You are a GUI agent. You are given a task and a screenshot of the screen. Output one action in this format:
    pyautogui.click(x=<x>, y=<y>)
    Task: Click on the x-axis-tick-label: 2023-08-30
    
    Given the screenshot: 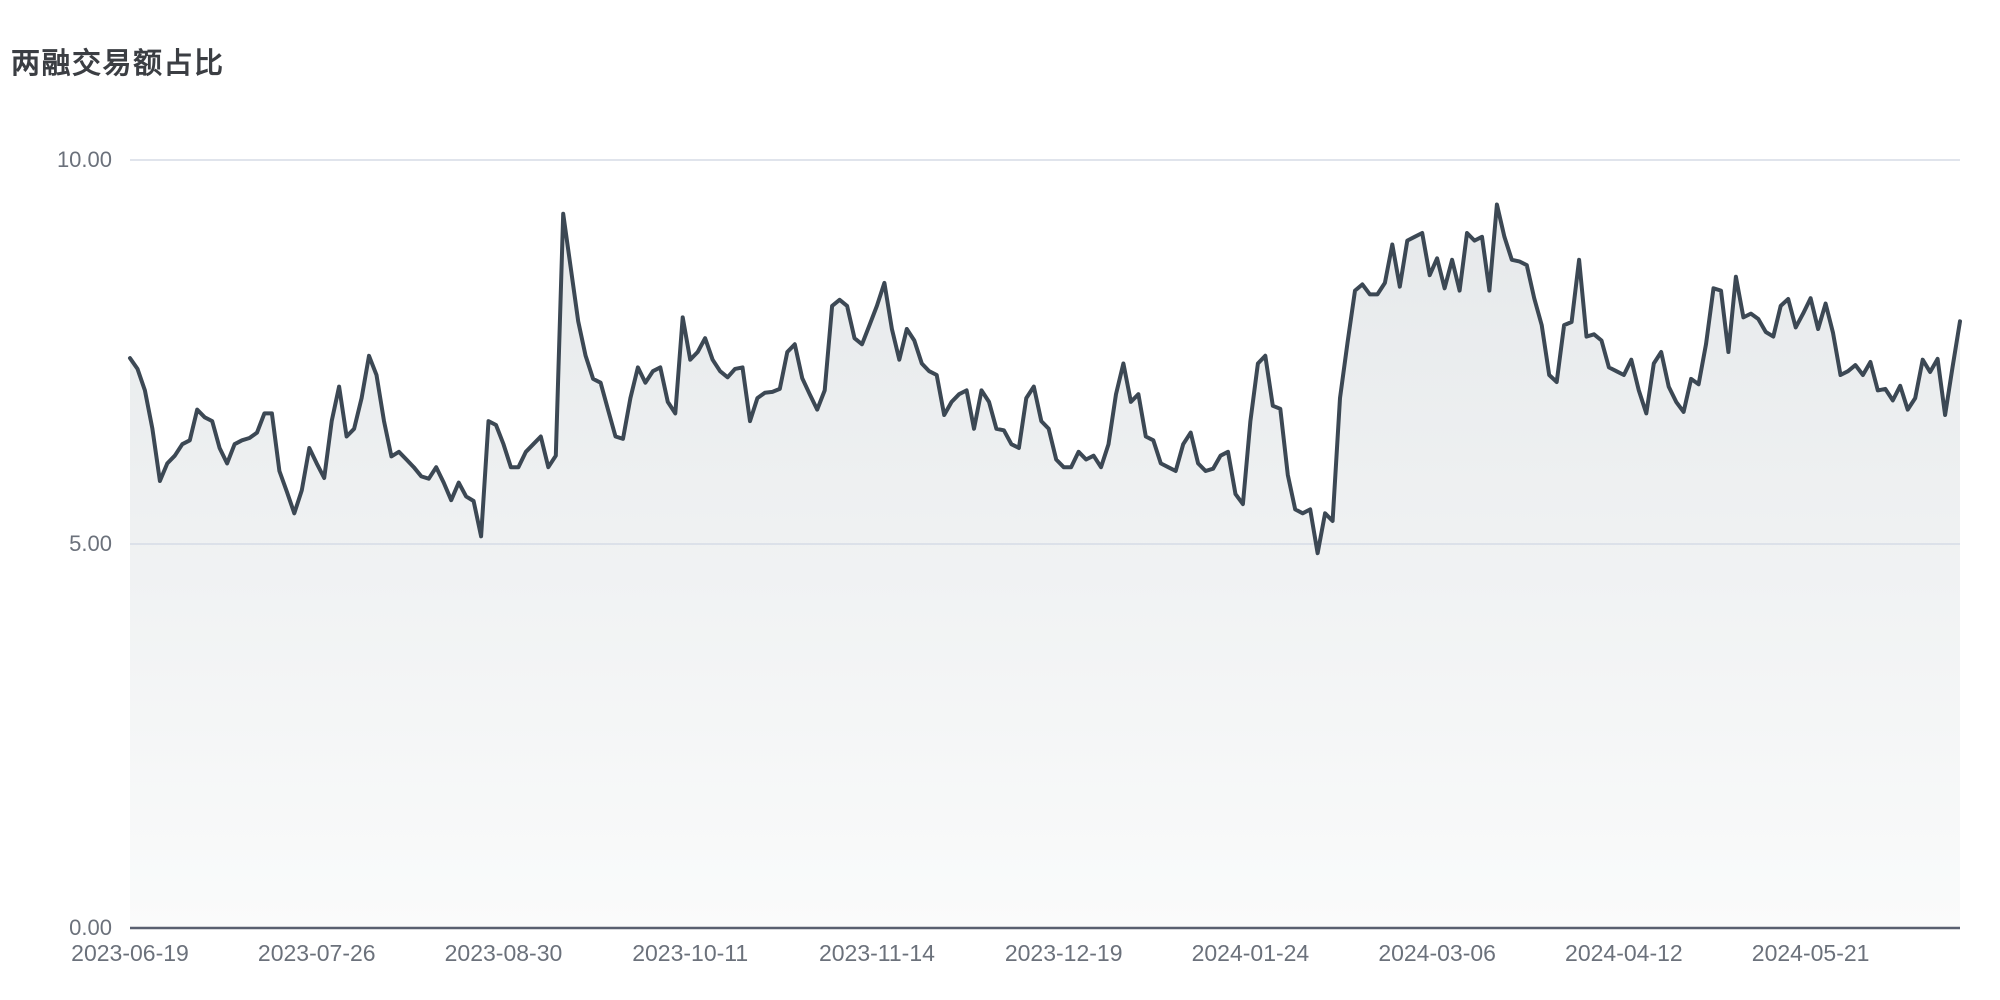 What is the action you would take?
    pyautogui.click(x=503, y=953)
    